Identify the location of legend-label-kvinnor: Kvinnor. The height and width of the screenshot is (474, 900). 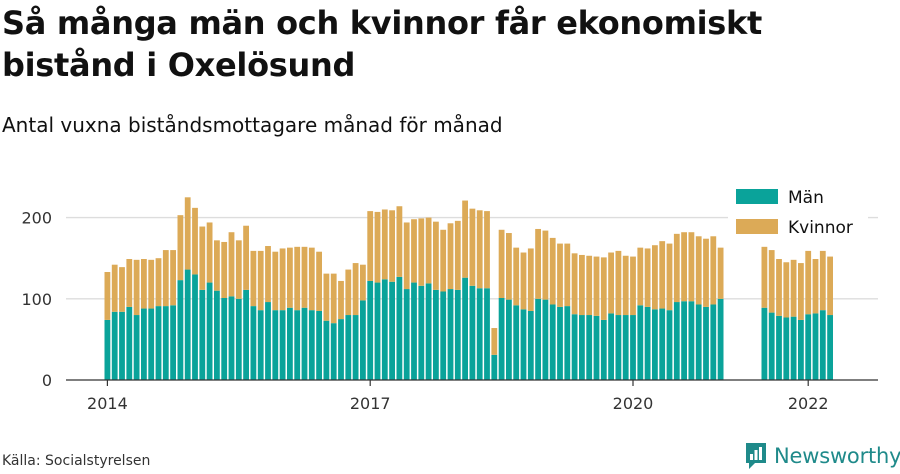
(820, 228).